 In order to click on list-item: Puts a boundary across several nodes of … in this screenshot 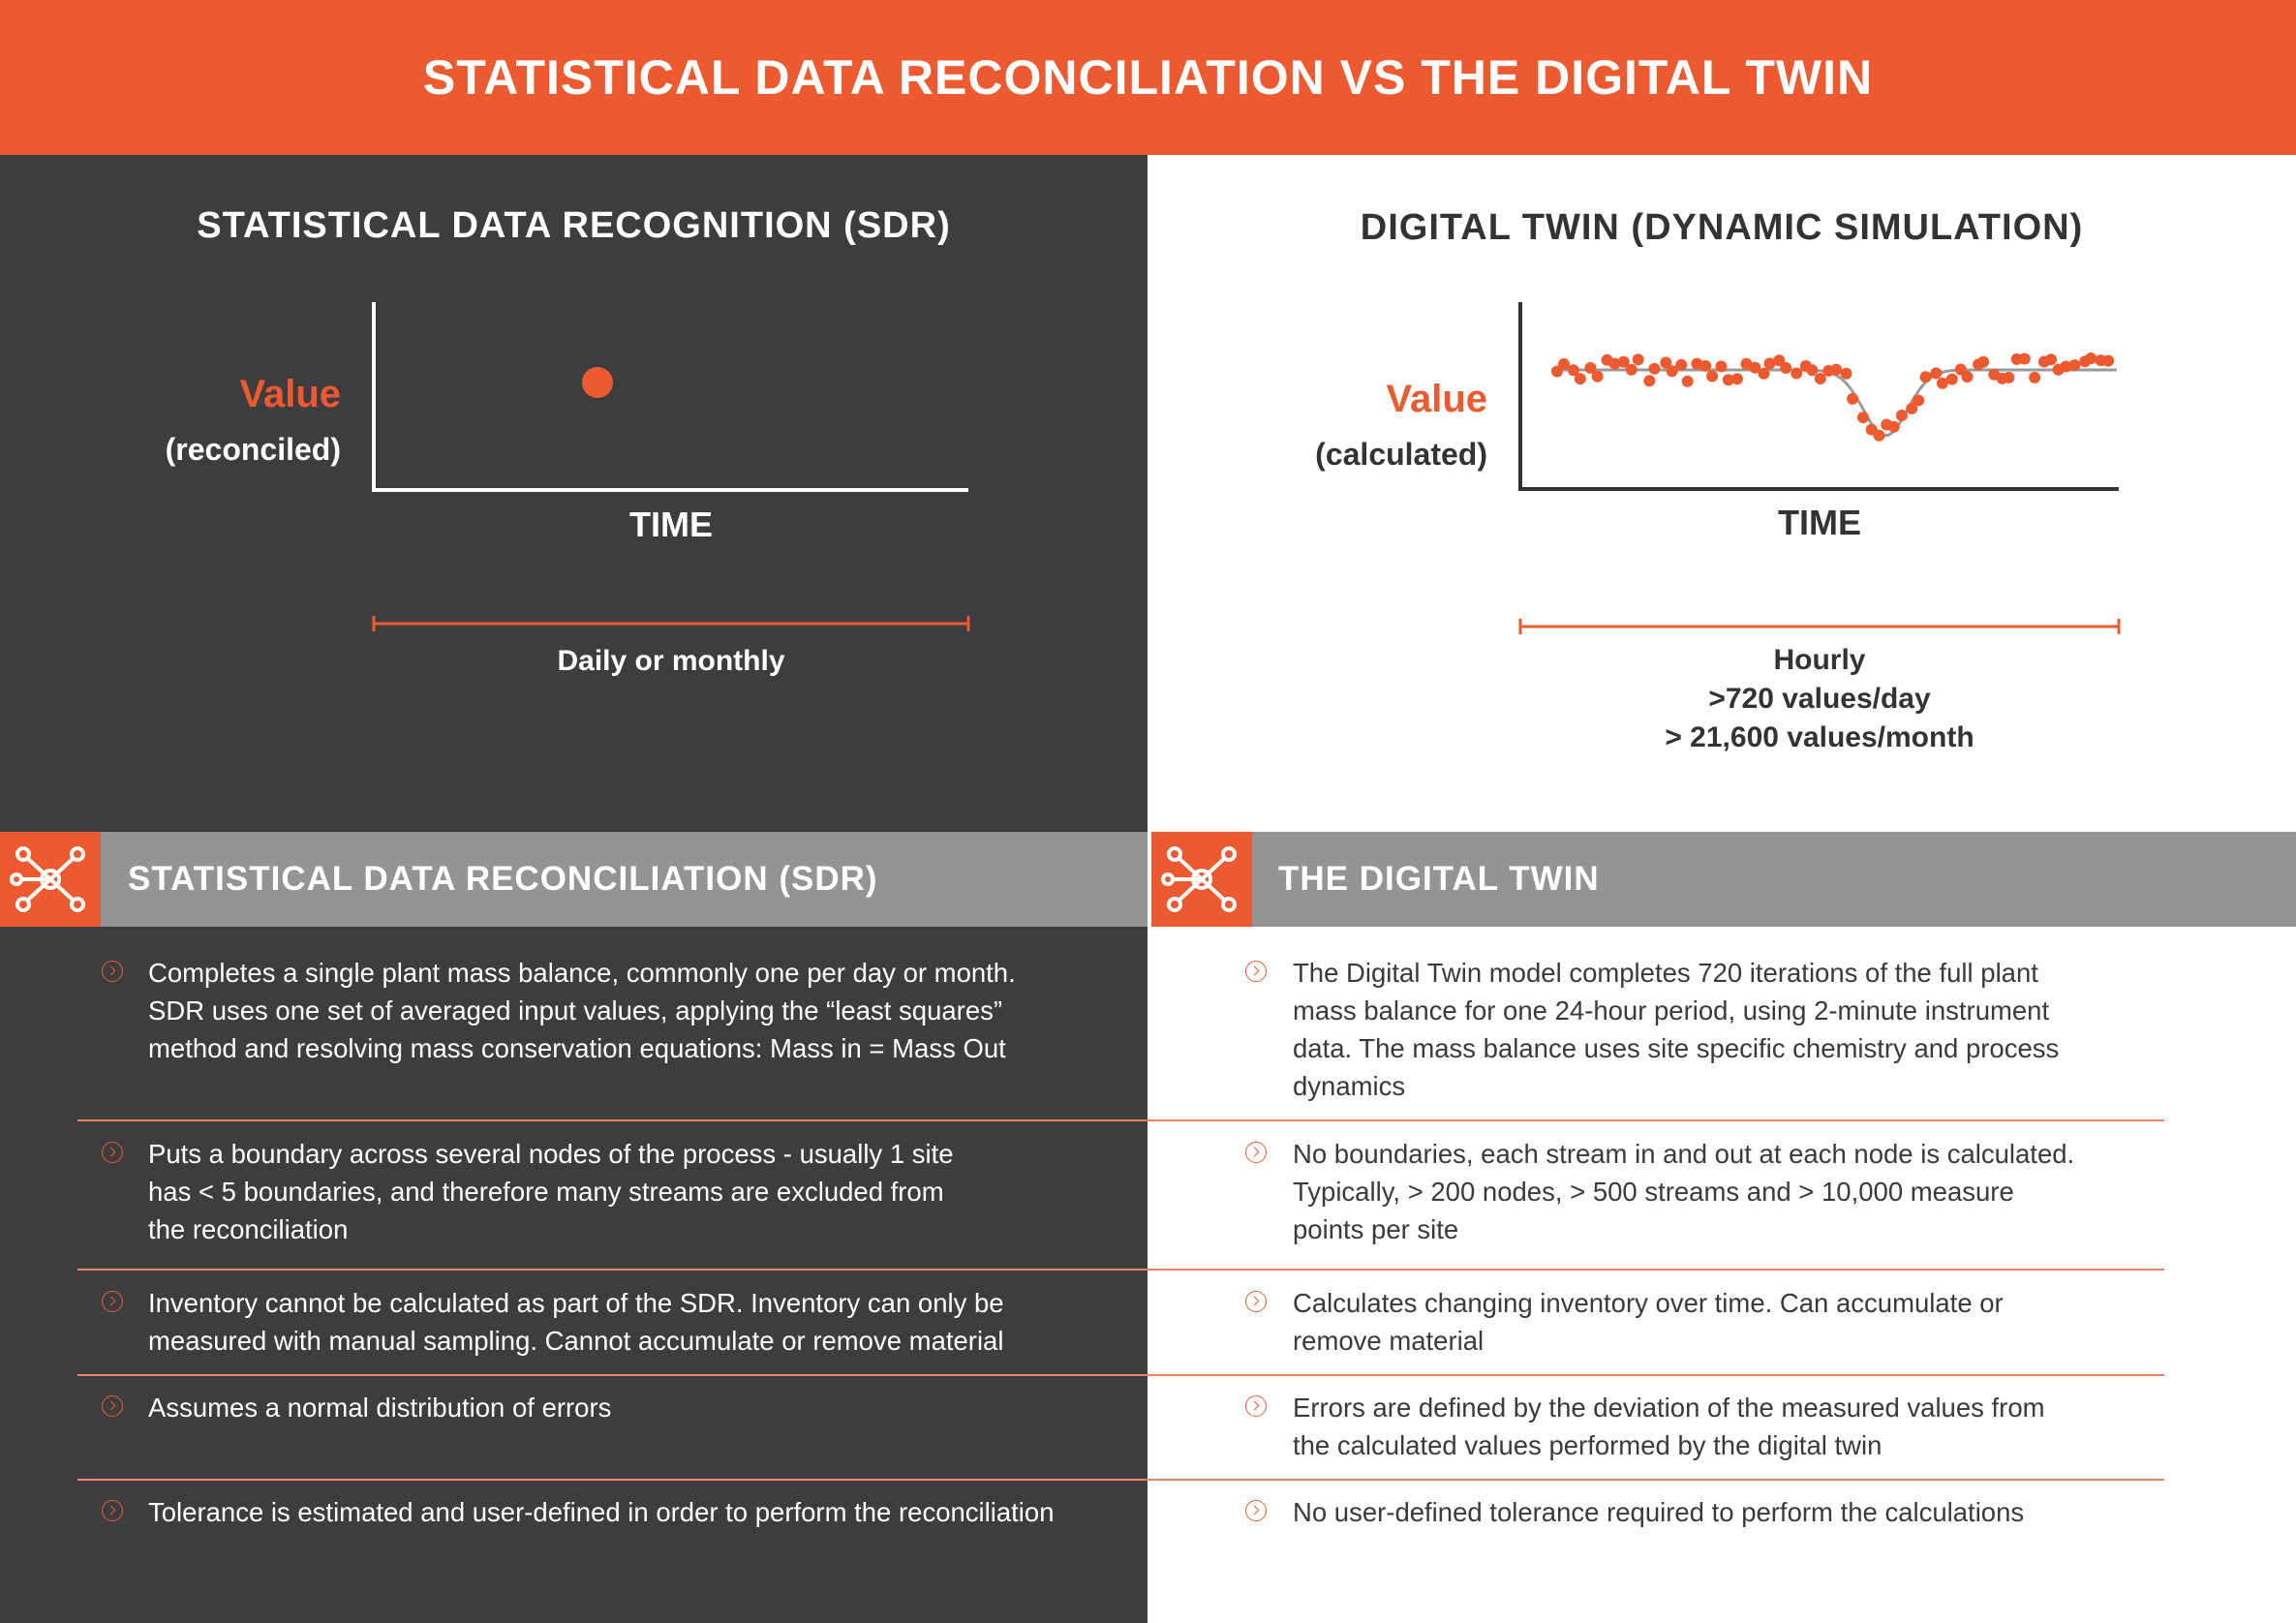, I will do `click(551, 1192)`.